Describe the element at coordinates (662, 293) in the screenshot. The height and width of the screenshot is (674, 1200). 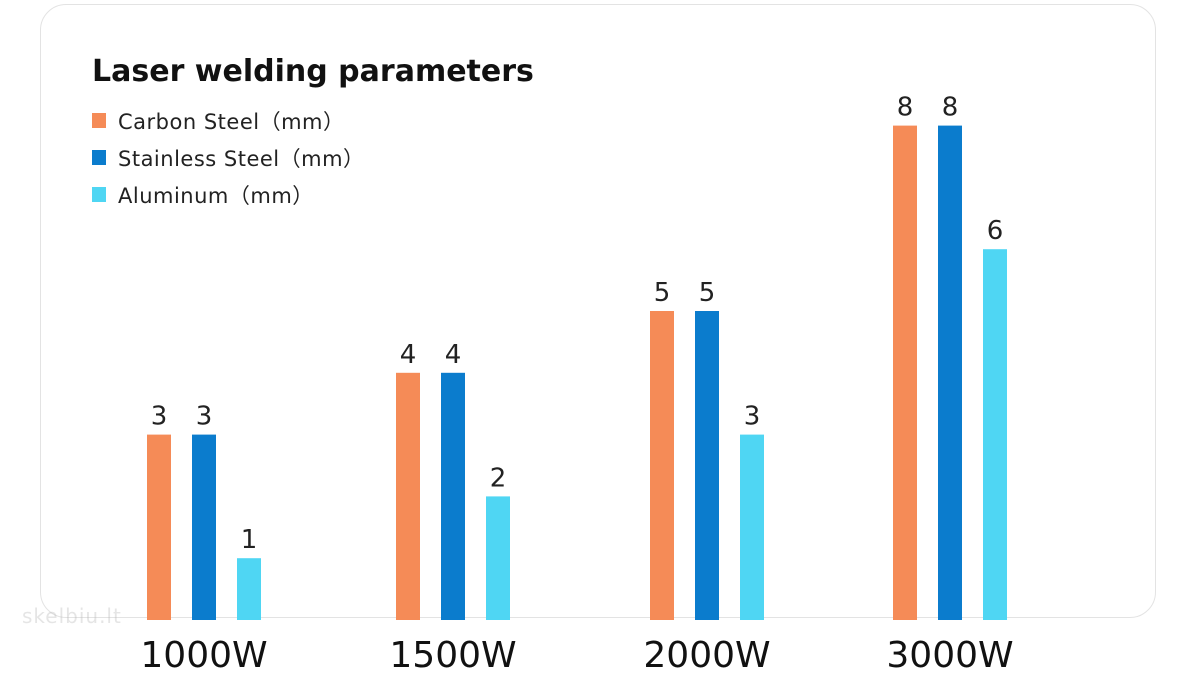
I see `value-label-2000W-series-0: 5` at that location.